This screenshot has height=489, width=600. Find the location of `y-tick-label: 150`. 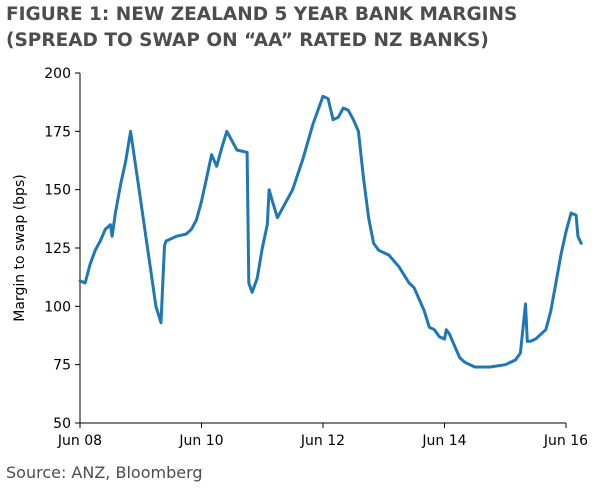

y-tick-label: 150 is located at coordinates (57, 191).